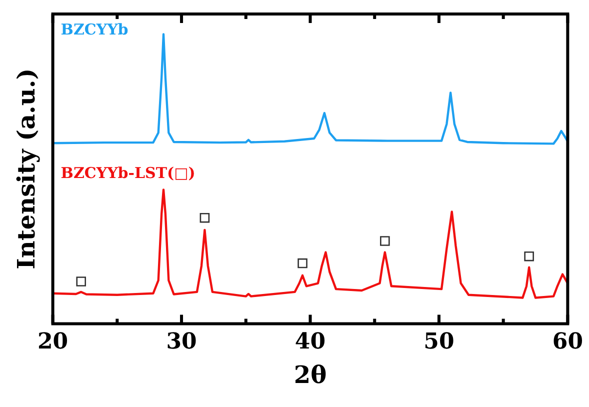 The width and height of the screenshot is (589, 407). What do you see at coordinates (310, 341) in the screenshot?
I see `x-tick-label: 40` at bounding box center [310, 341].